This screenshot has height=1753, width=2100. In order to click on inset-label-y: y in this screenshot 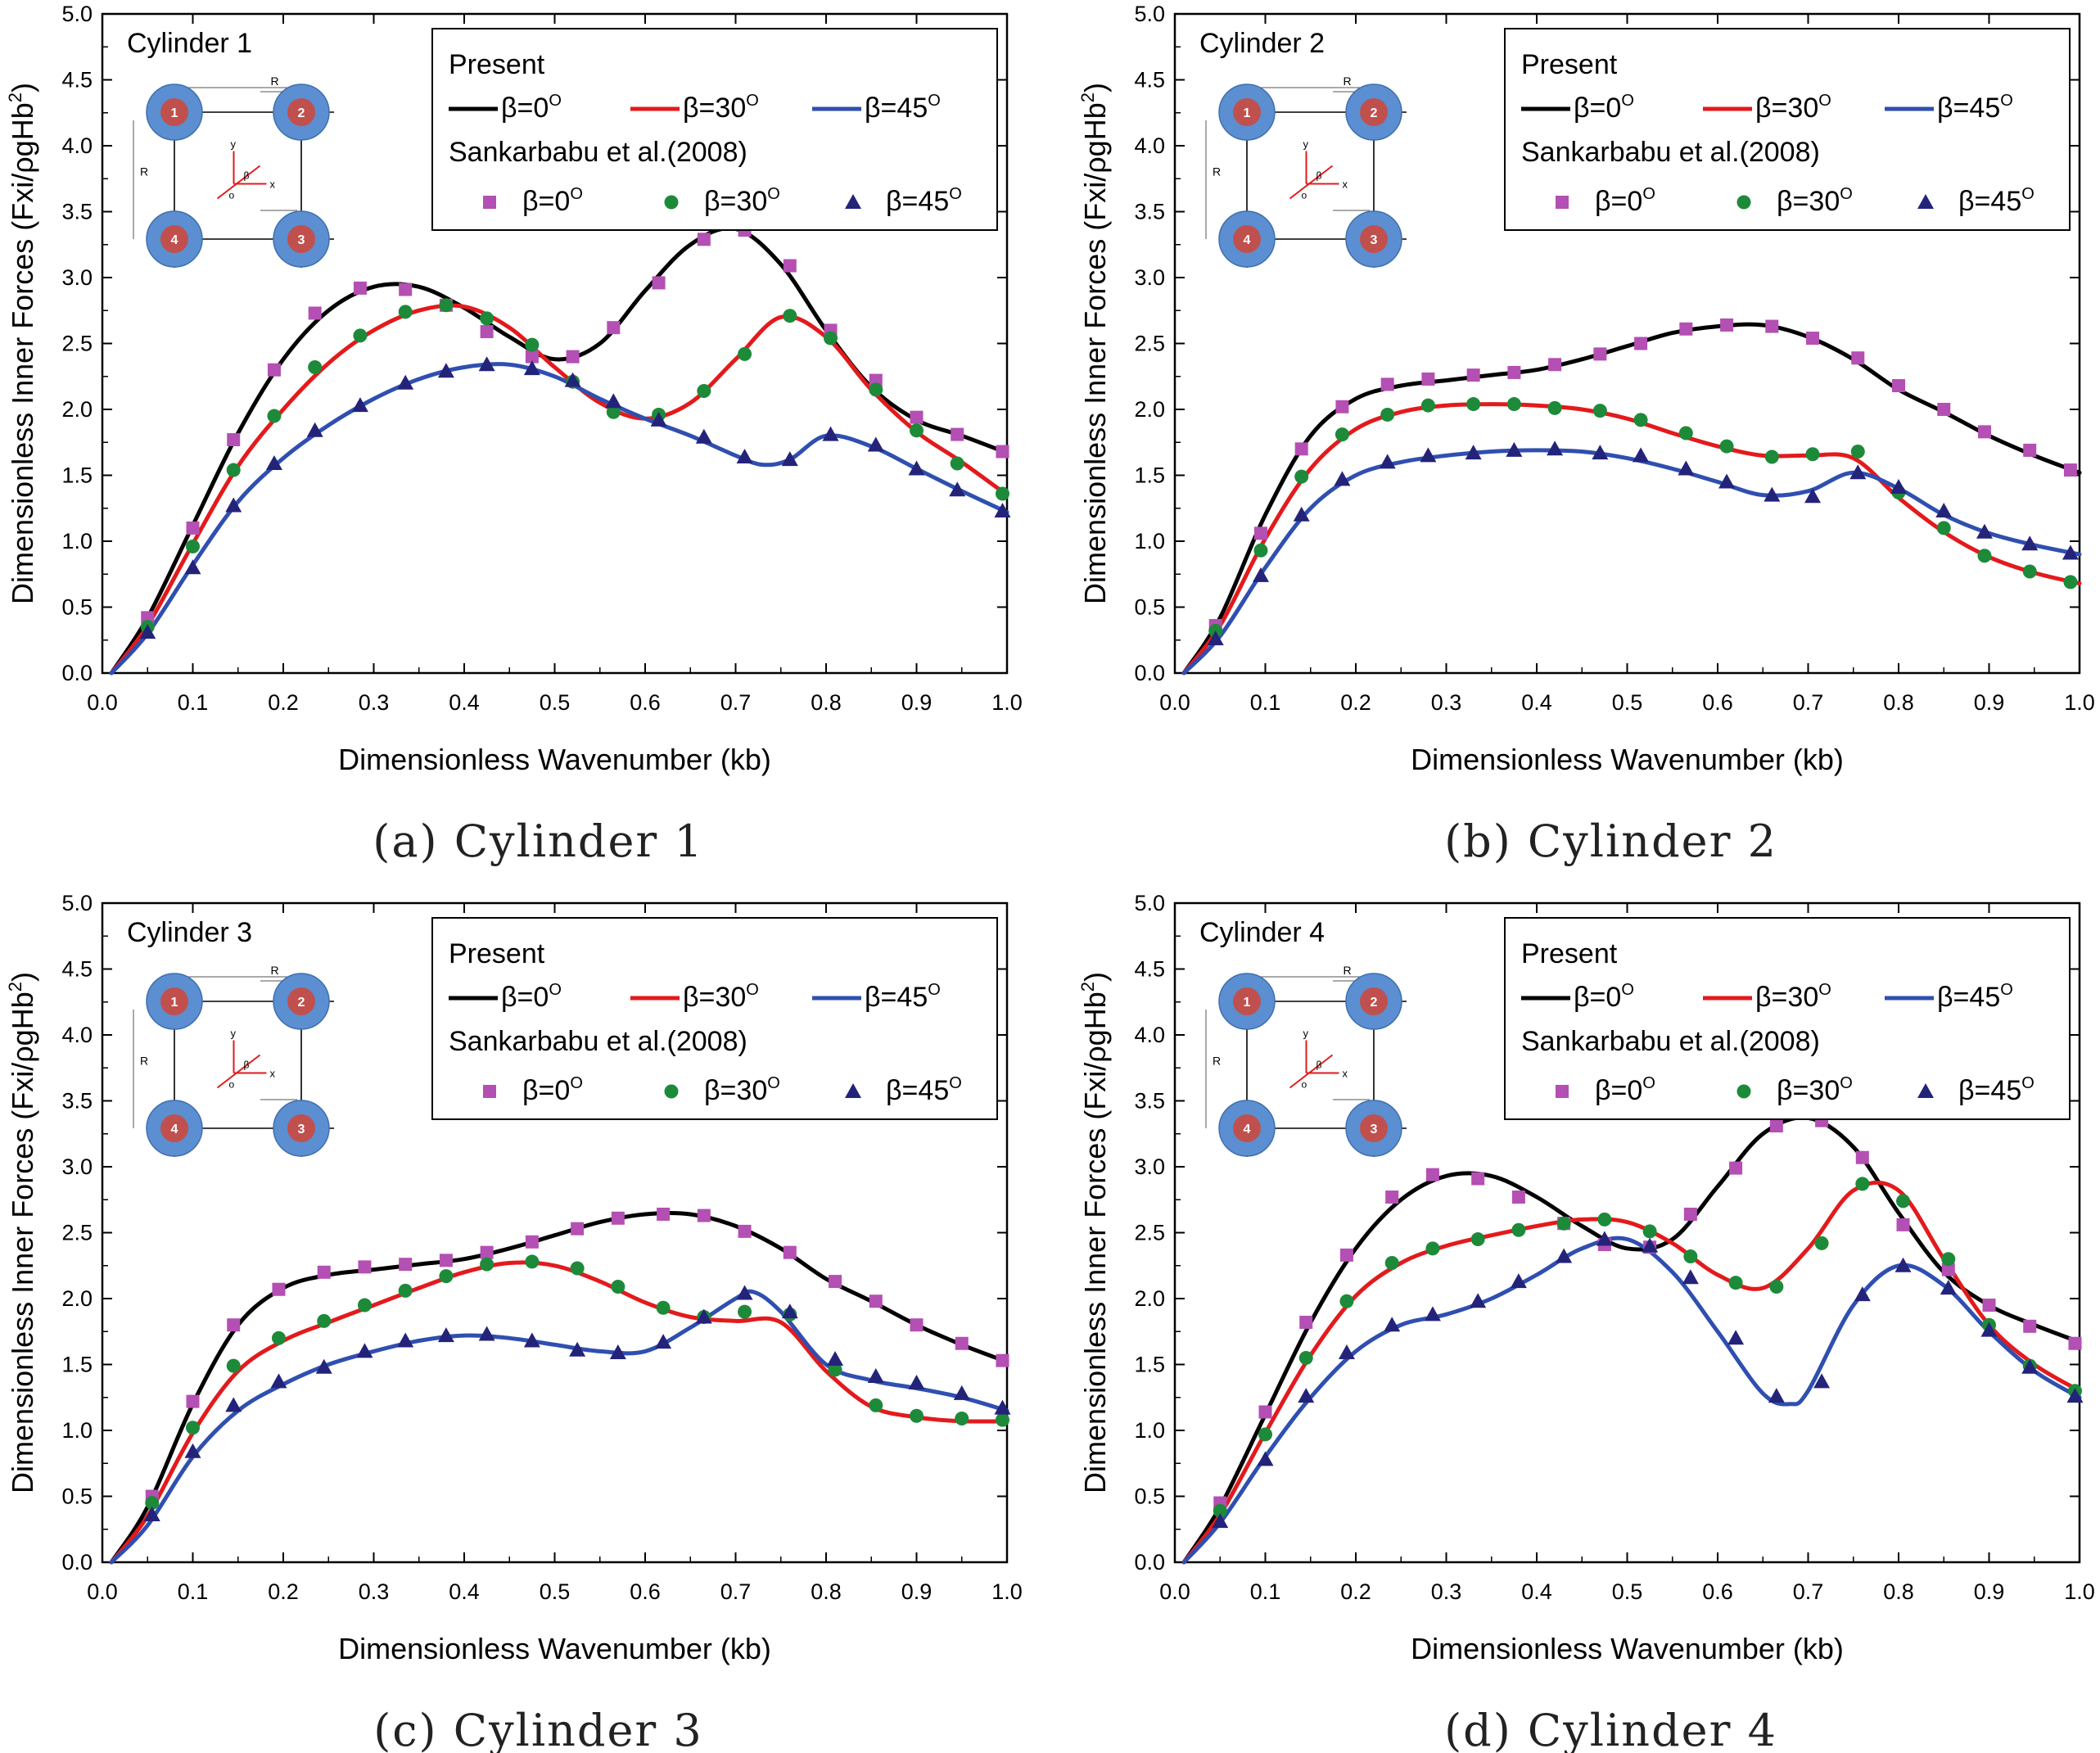, I will do `click(234, 1034)`.